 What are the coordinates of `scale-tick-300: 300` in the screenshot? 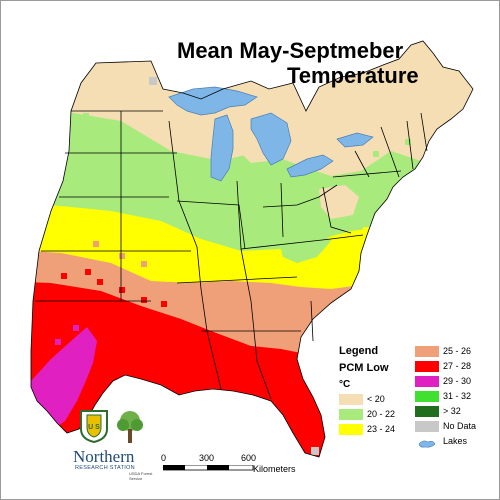 It's located at (207, 458).